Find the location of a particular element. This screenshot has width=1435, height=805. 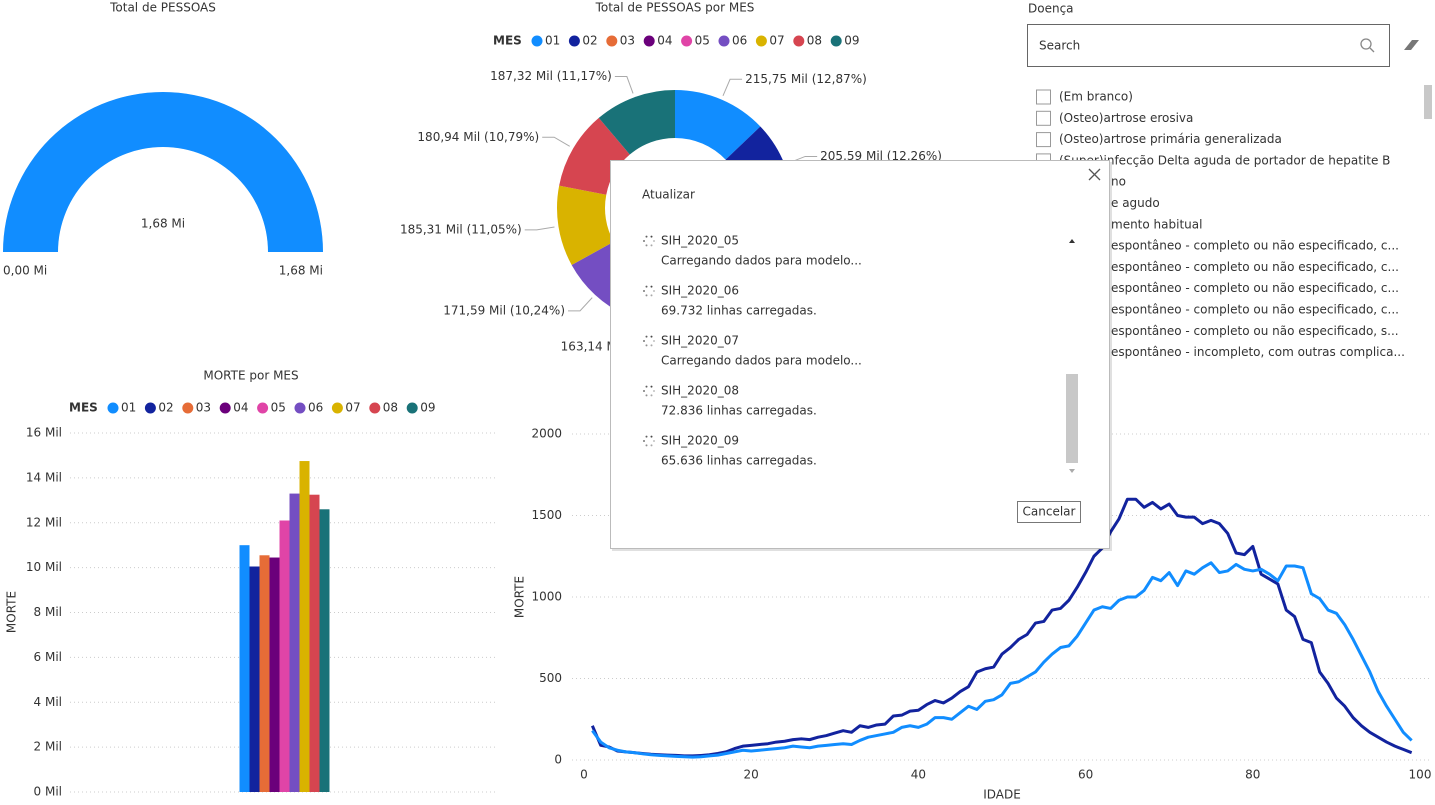

data-label: 171,59 Mil (10,24%) is located at coordinates (504, 310).